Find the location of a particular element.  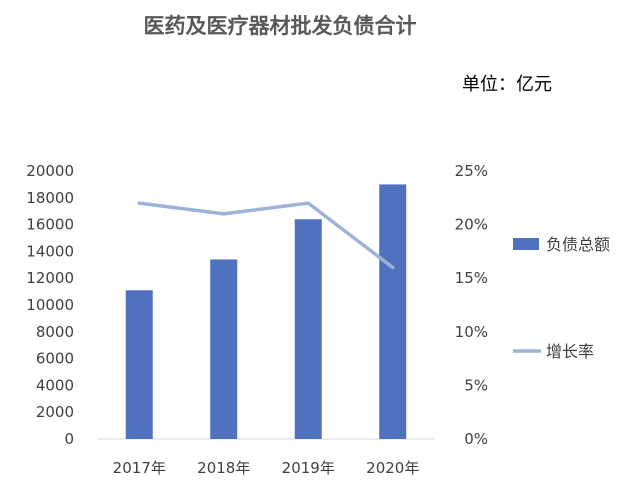

left-tick-label: 12000 is located at coordinates (50, 278).